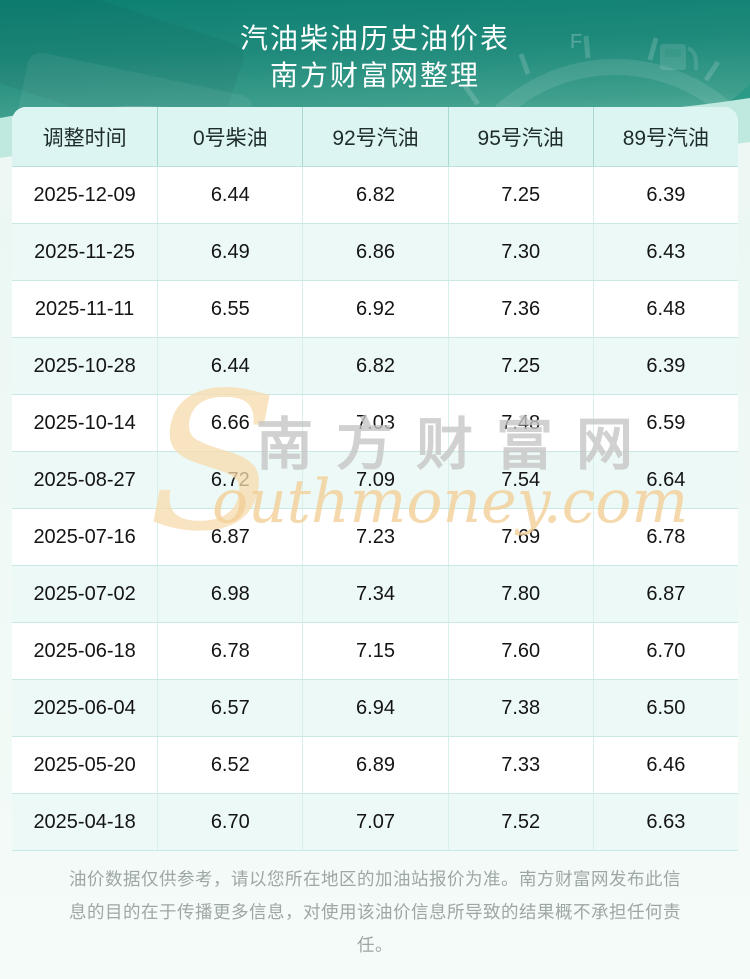  I want to click on cell-price: 7.15, so click(374, 651).